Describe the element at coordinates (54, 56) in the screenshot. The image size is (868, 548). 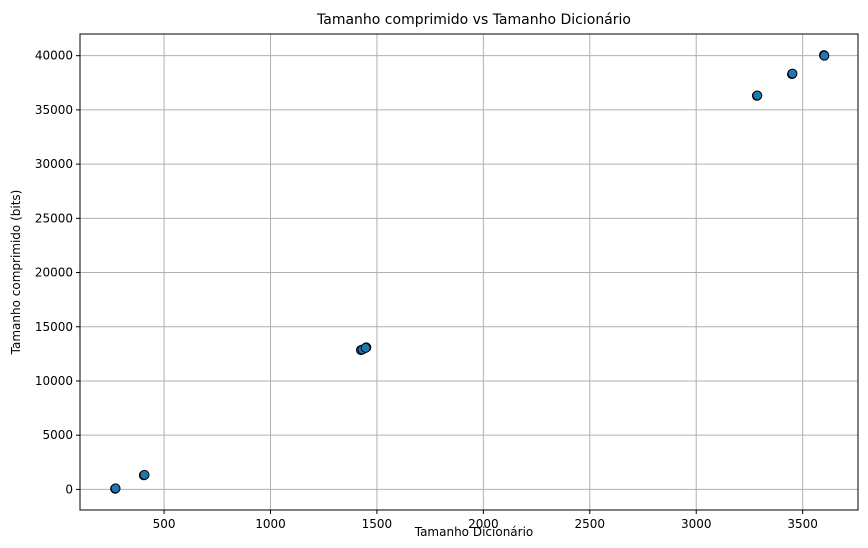
I see `y-tick-label: 40000` at that location.